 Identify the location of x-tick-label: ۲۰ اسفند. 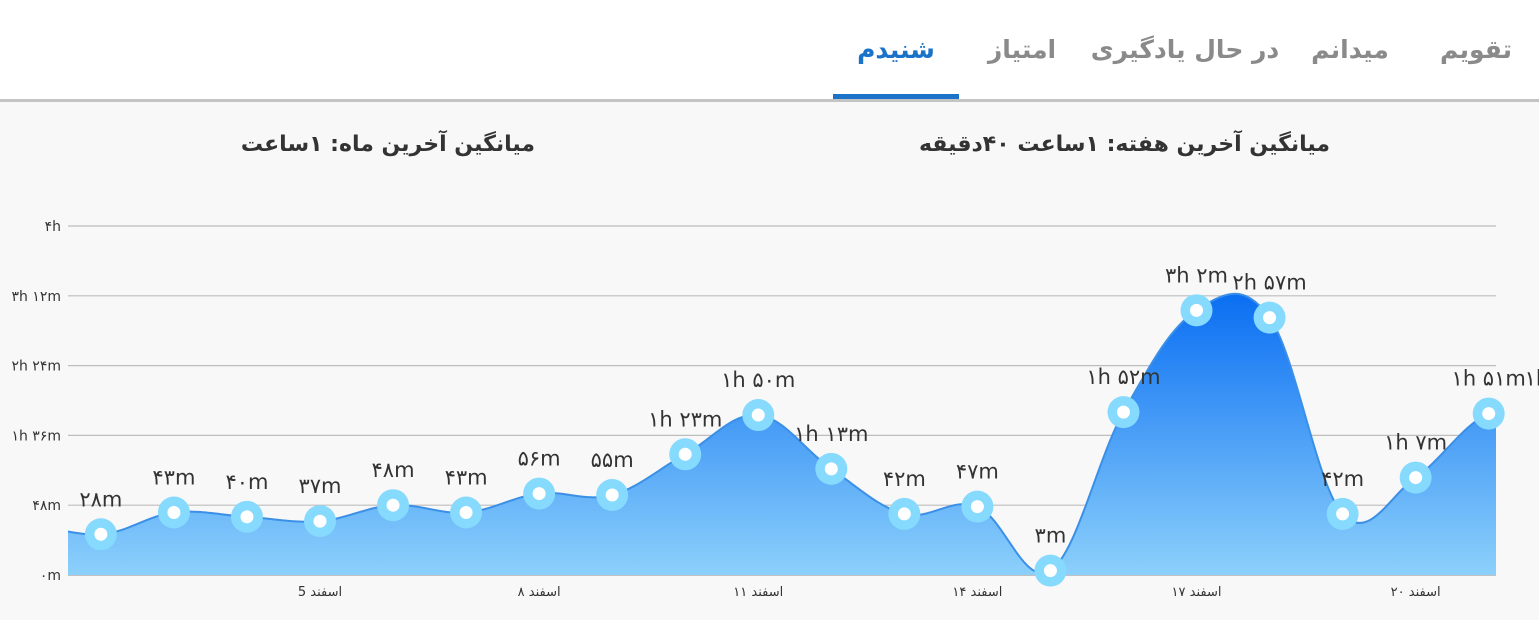
(1416, 592).